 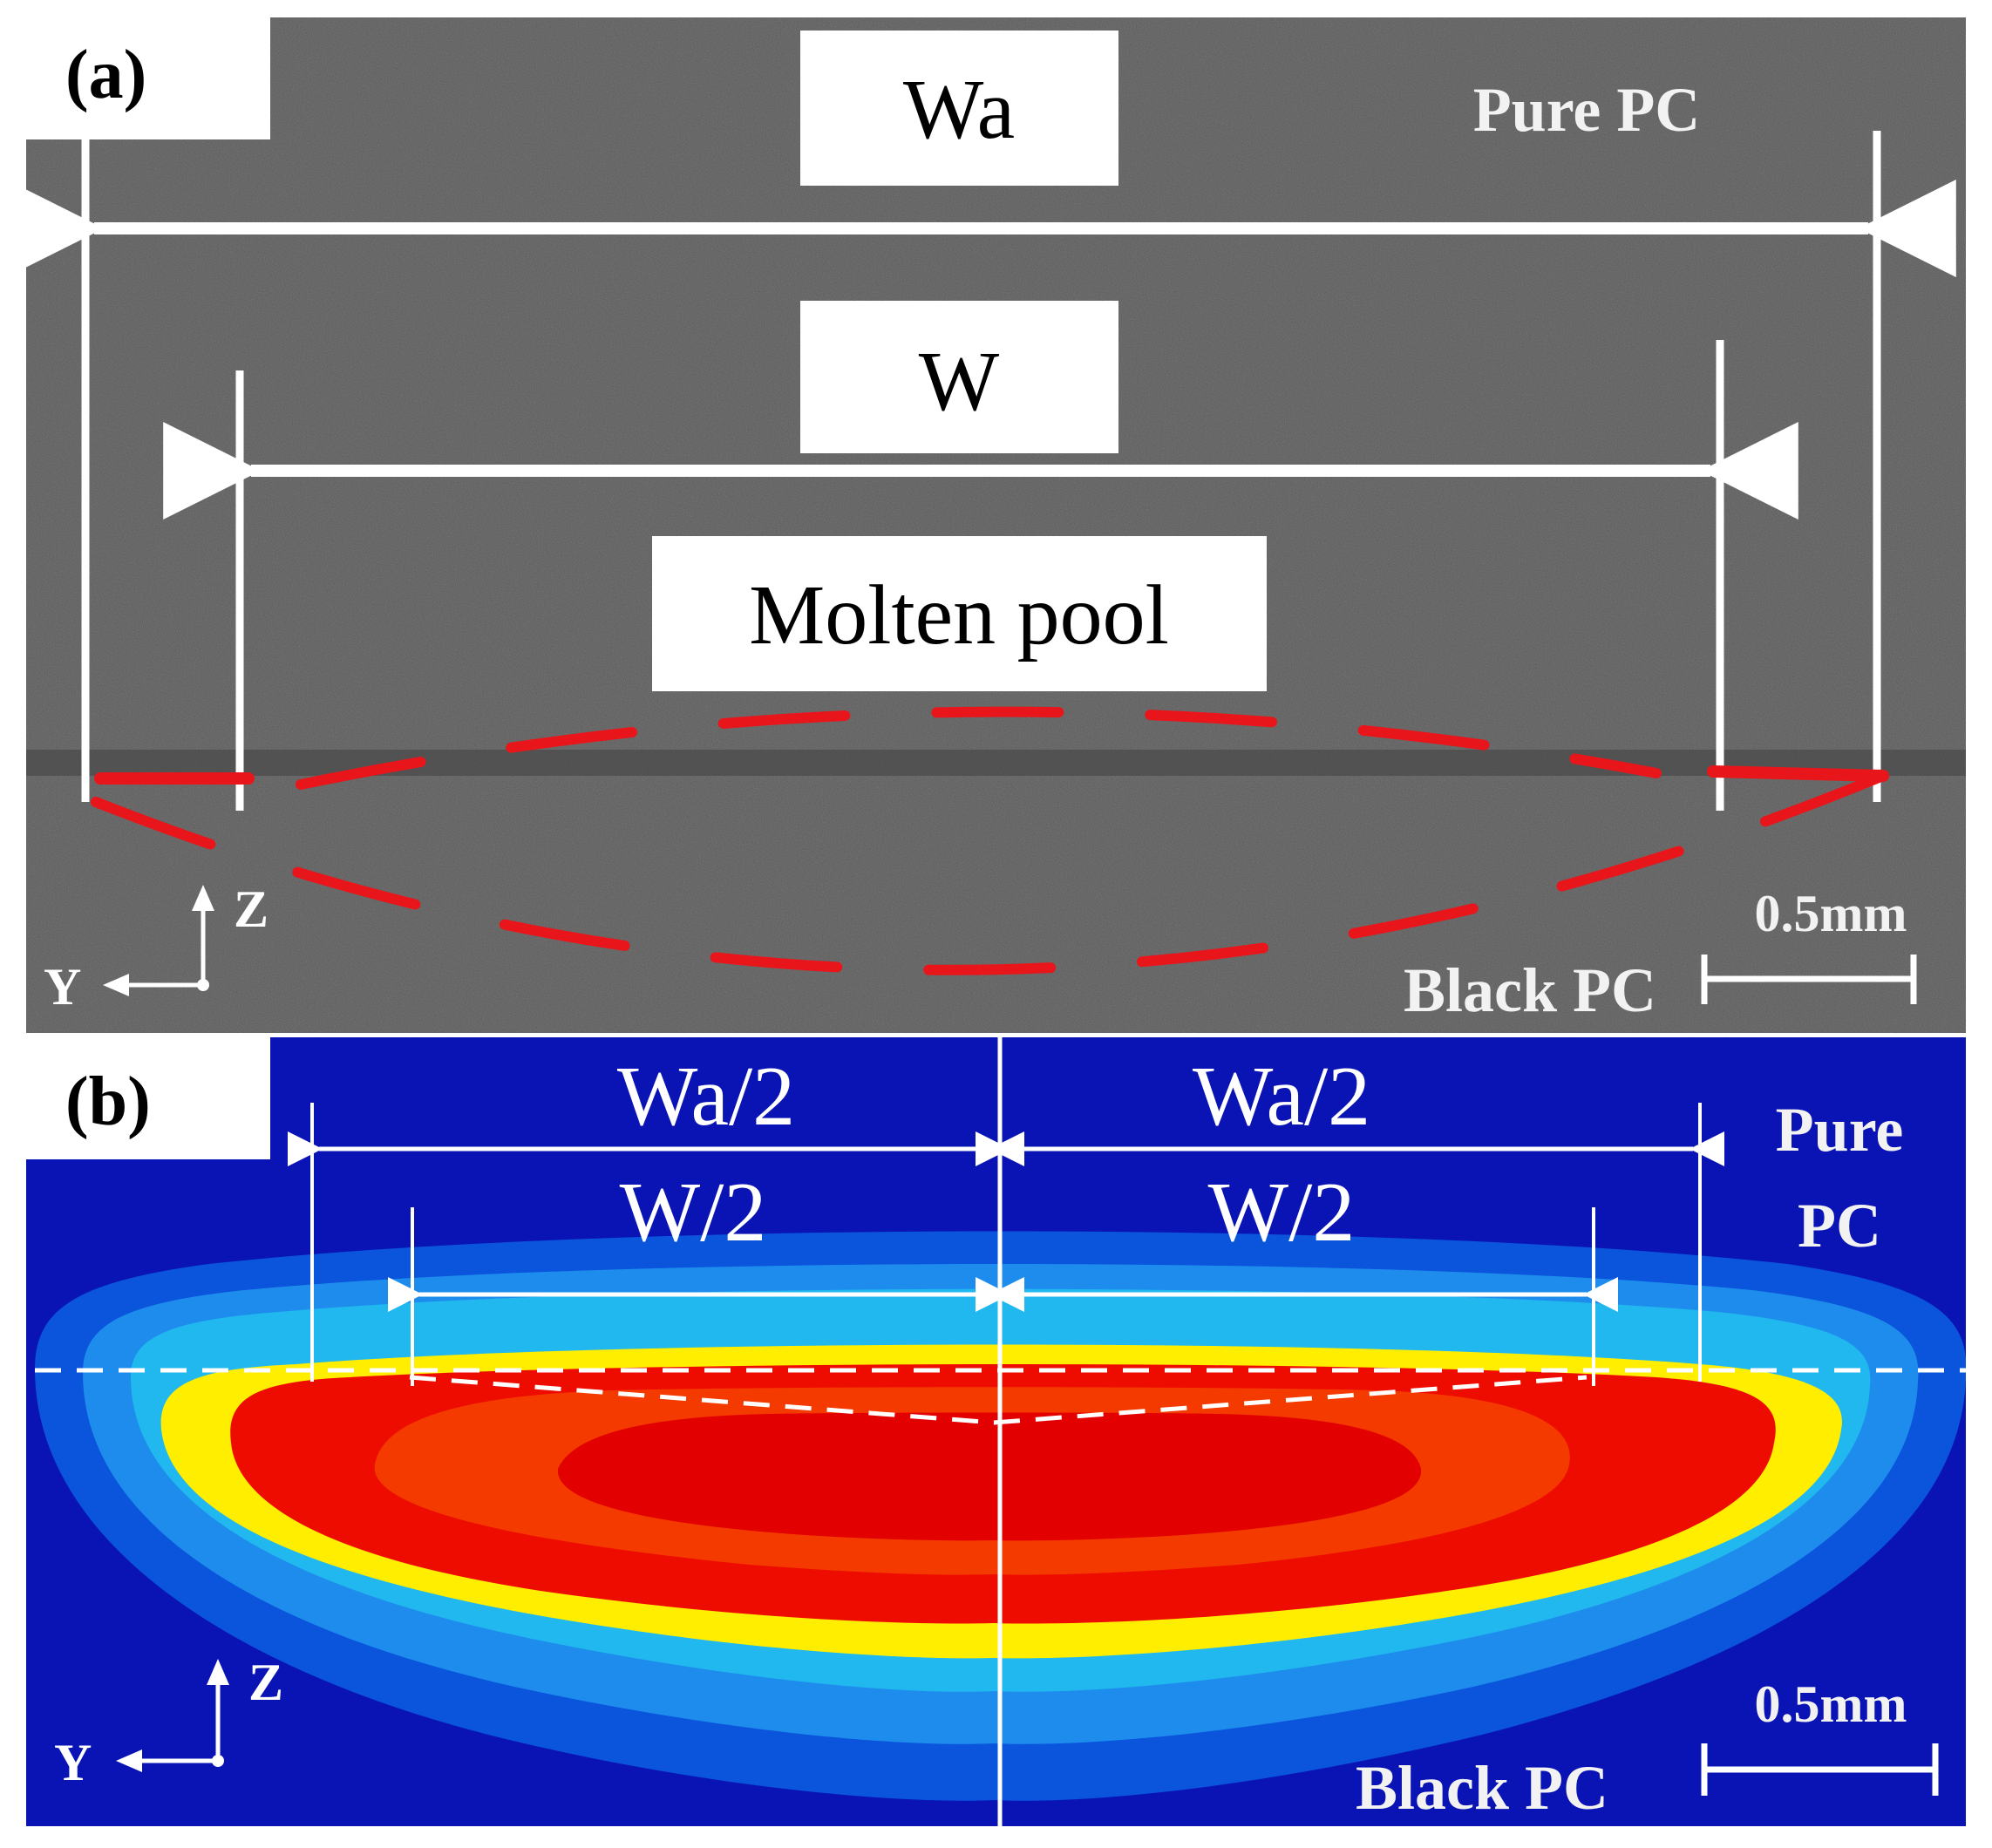 I want to click on panel-b-scale-label: 0.5mm, so click(x=1831, y=1704).